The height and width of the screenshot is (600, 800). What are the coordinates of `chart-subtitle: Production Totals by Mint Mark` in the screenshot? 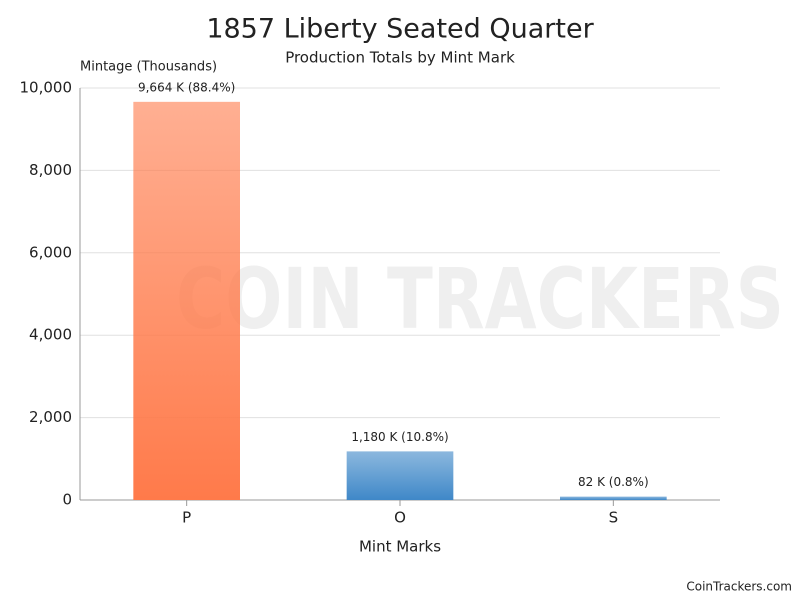 It's located at (400, 58).